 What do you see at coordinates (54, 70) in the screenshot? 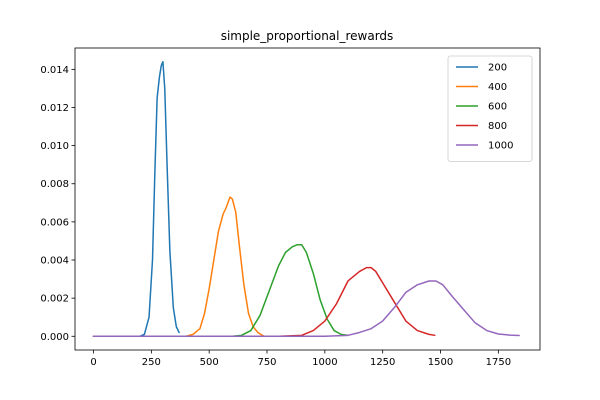
I see `y-tick-label: 0.014` at bounding box center [54, 70].